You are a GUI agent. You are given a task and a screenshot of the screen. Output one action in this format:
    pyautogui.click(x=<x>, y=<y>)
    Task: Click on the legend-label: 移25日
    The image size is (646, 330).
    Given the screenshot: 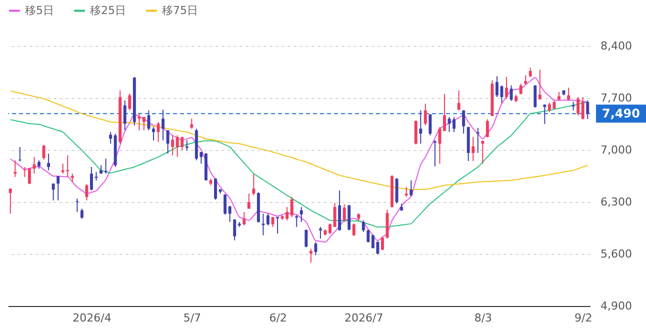 What is the action you would take?
    pyautogui.click(x=108, y=10)
    